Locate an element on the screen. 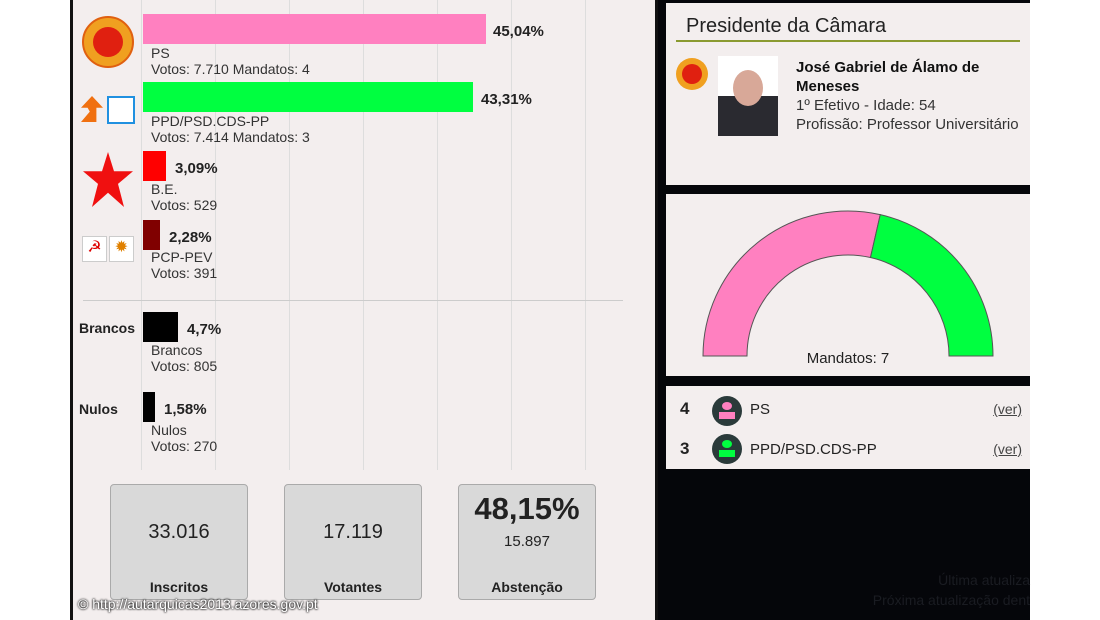 This screenshot has height=620, width=1100. president-name: José Gabriel de Álamo de Meneses is located at coordinates (888, 77).